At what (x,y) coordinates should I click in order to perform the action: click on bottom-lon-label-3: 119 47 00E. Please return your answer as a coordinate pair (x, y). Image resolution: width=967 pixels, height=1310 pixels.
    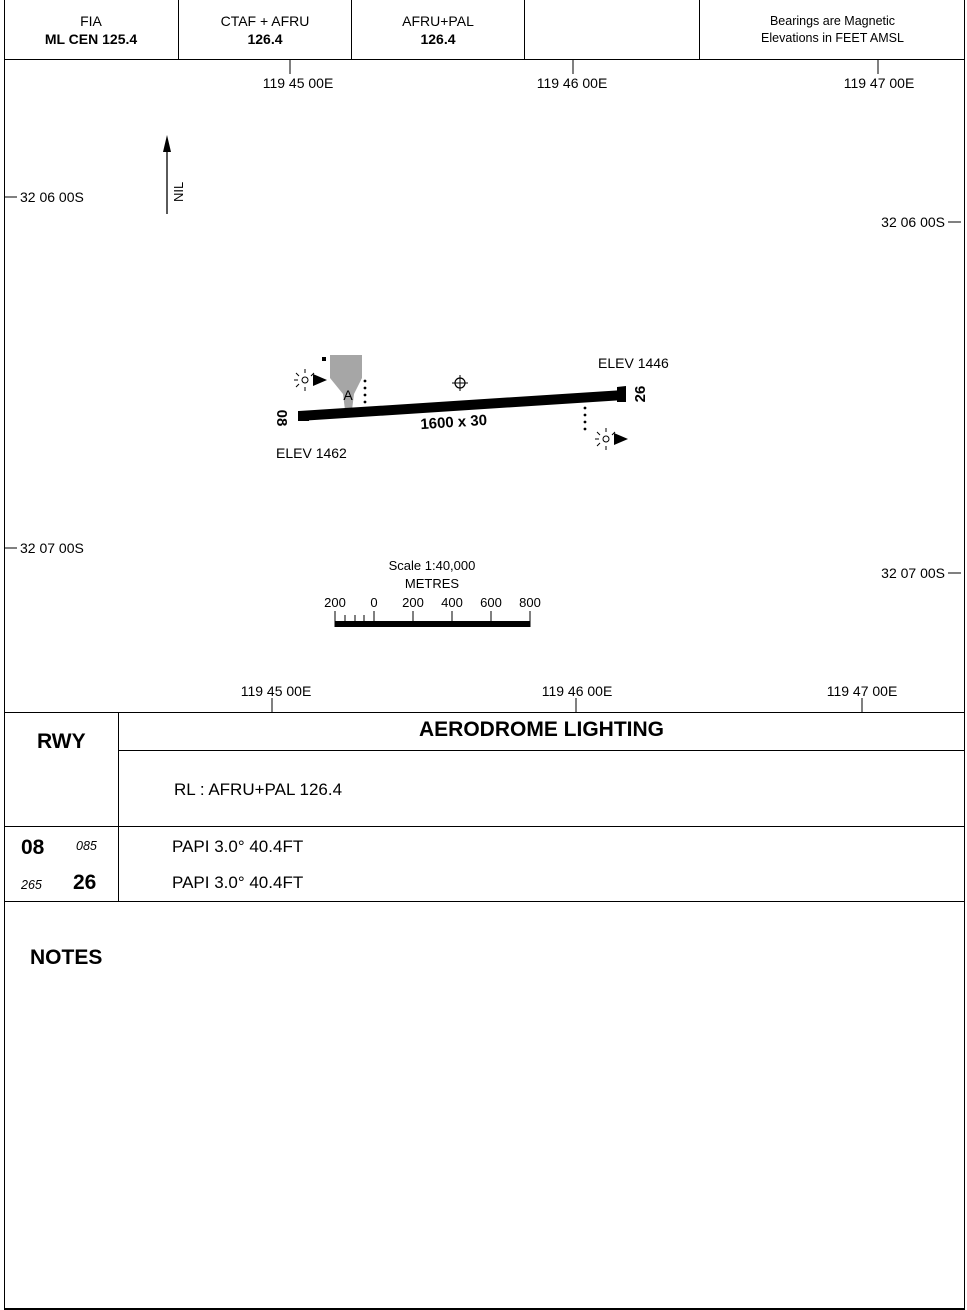
    Looking at the image, I should click on (862, 691).